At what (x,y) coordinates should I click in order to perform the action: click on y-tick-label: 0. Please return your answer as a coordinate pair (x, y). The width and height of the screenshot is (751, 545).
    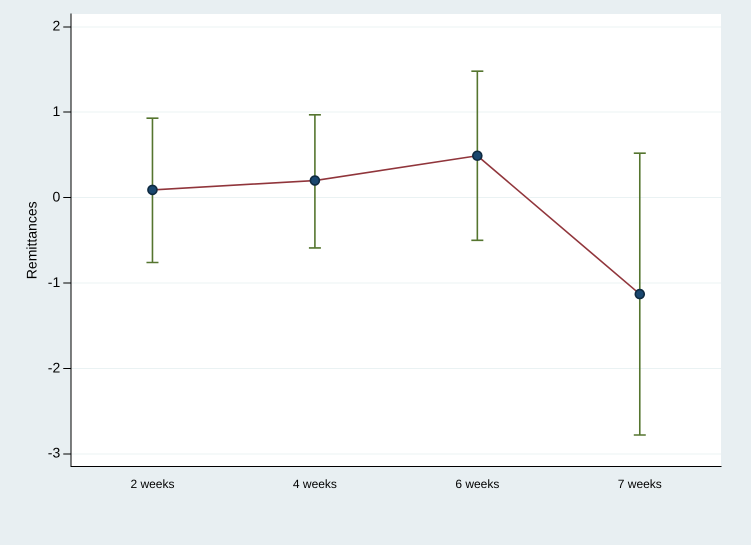
    Looking at the image, I should click on (56, 196).